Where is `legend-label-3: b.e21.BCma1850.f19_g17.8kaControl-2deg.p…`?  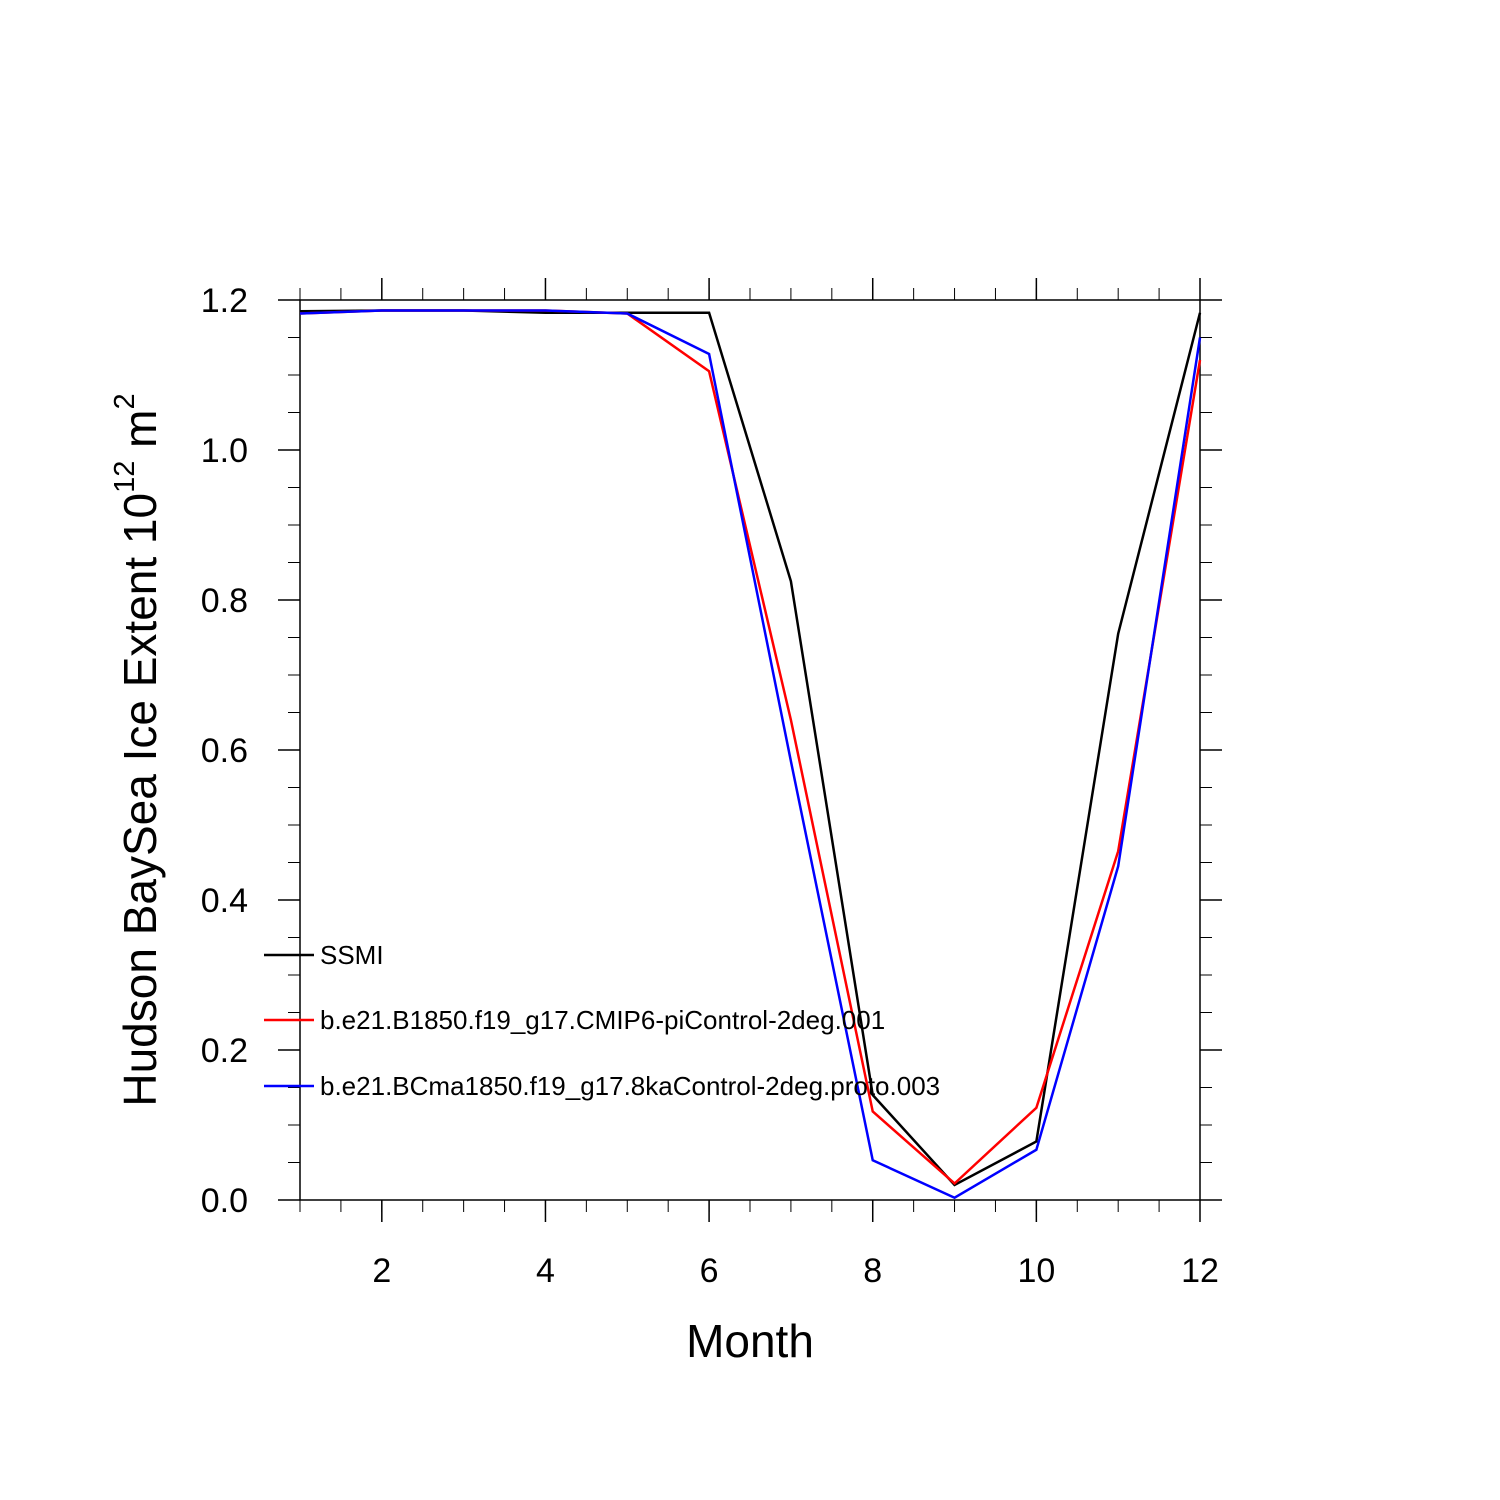 legend-label-3: b.e21.BCma1850.f19_g17.8kaControl-2deg.p… is located at coordinates (630, 1086).